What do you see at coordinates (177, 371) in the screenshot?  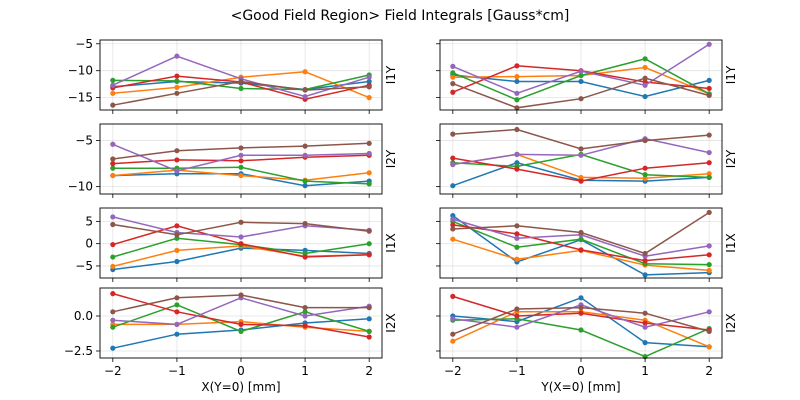 I see `x-tick-label: −1` at bounding box center [177, 371].